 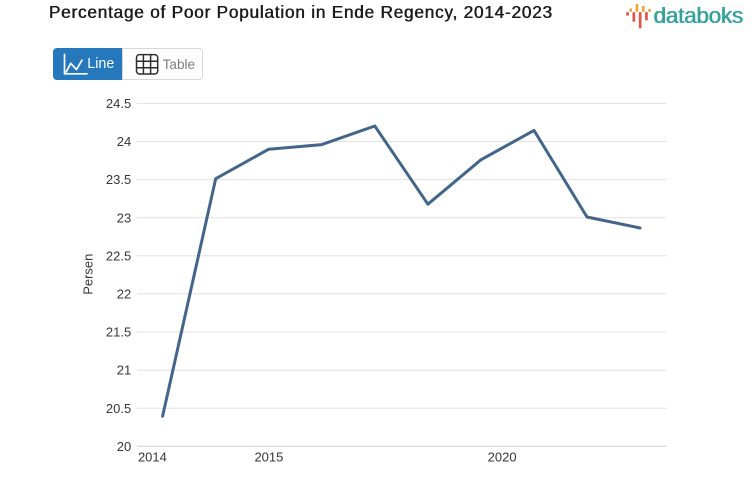 I want to click on svg-text: 24, so click(x=124, y=141).